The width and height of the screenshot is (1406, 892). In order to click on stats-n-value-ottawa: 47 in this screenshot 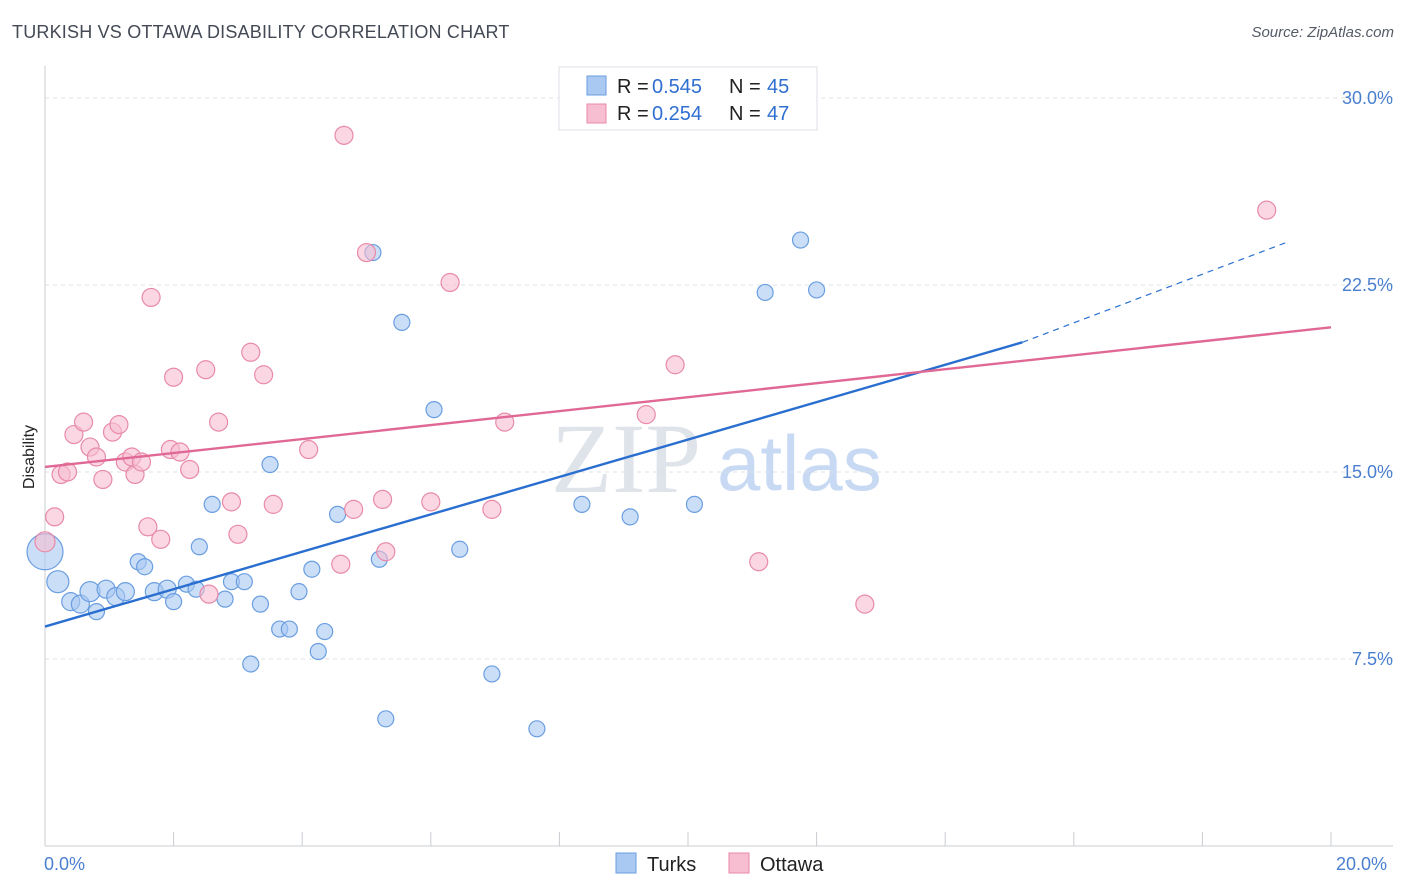, I will do `click(778, 114)`.